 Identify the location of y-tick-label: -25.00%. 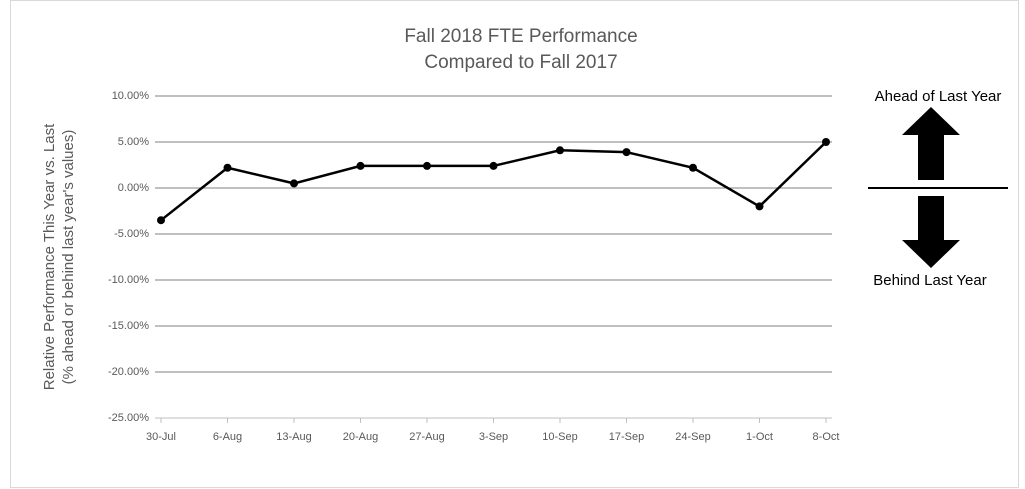
(128, 418).